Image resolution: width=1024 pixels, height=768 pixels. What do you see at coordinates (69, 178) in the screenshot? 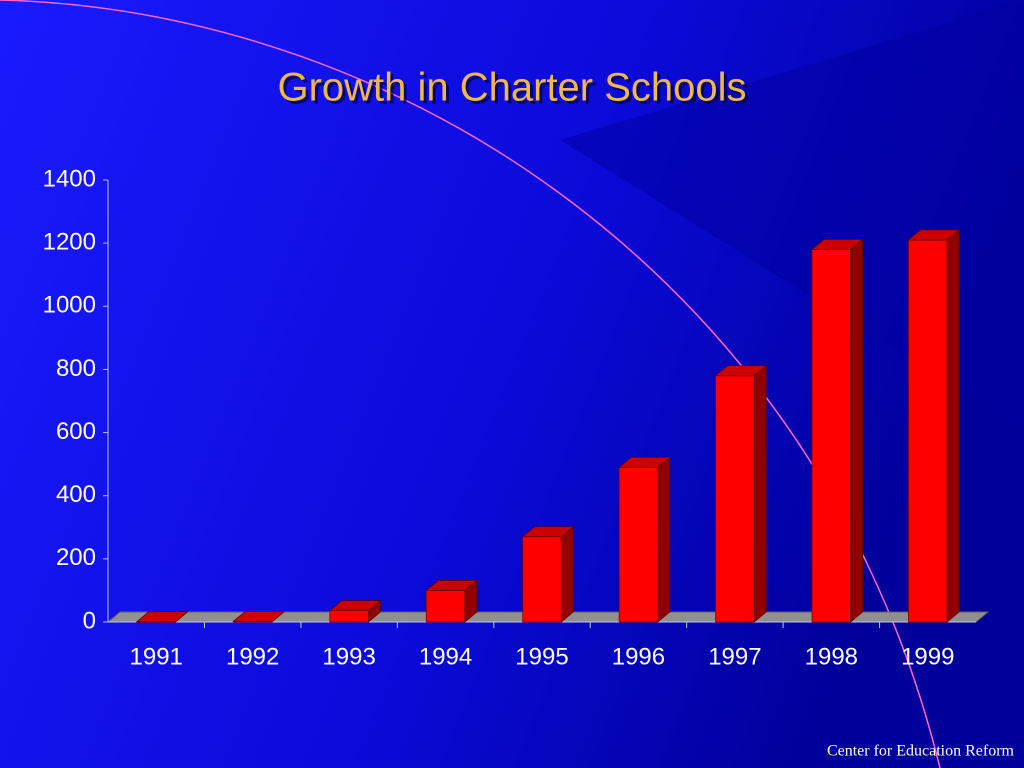
I see `y-tick-label: 1400` at bounding box center [69, 178].